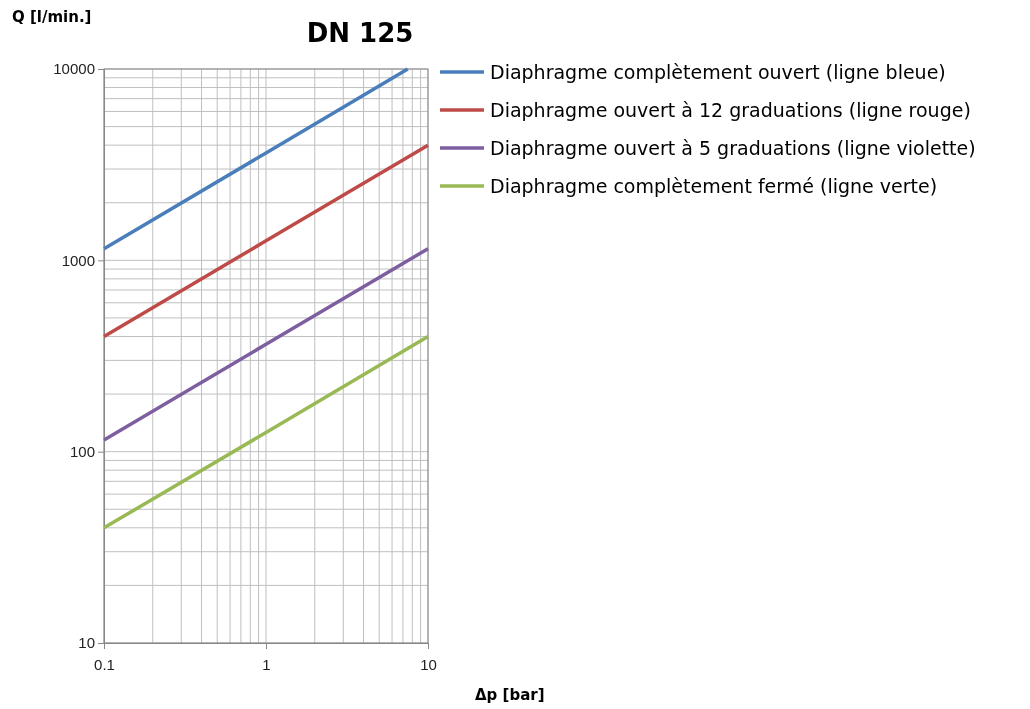 The height and width of the screenshot is (709, 1030). What do you see at coordinates (733, 148) in the screenshot?
I see `legend-label: Diaphragme ouvert à 5 graduations (ligne violette)` at bounding box center [733, 148].